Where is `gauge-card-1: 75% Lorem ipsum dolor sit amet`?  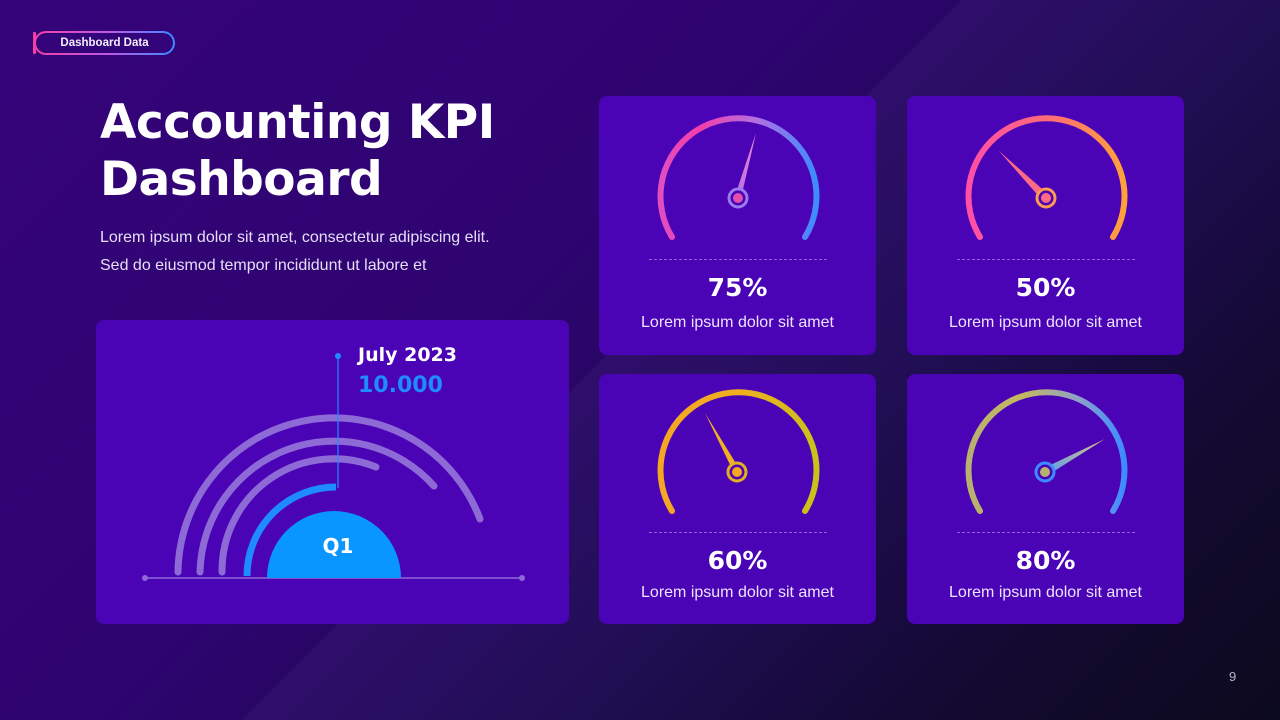 gauge-card-1: 75% Lorem ipsum dolor sit amet is located at coordinates (737, 225).